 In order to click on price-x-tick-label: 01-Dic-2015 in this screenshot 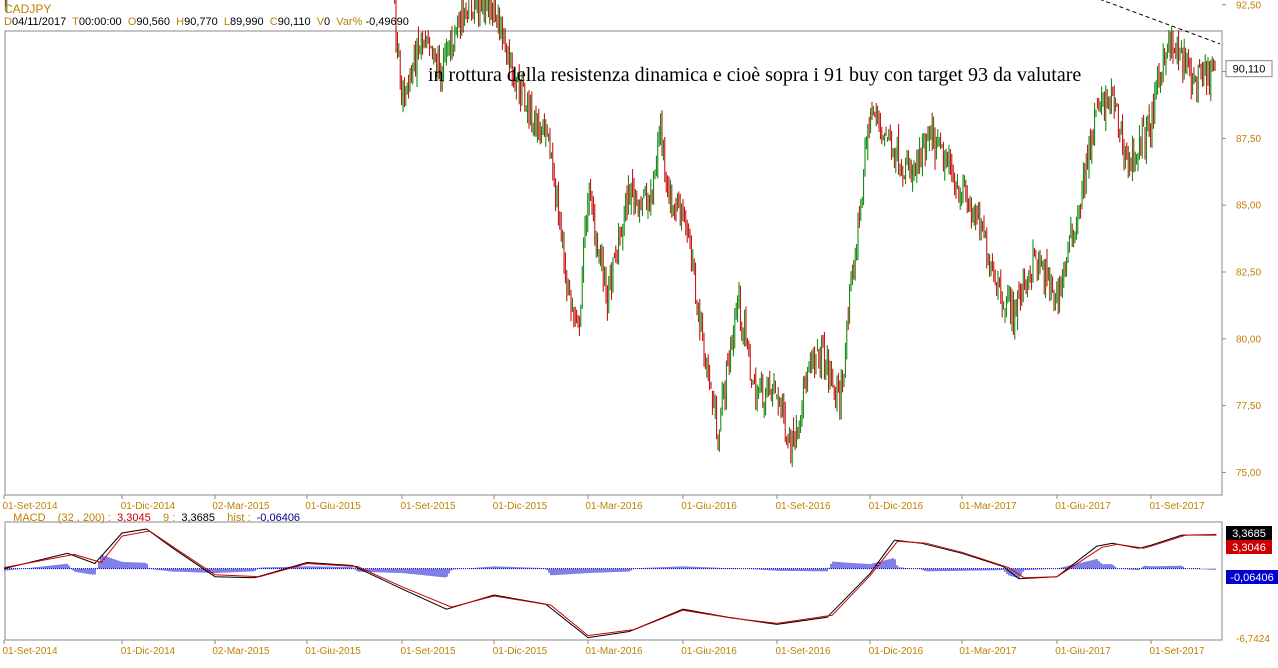, I will do `click(520, 506)`.